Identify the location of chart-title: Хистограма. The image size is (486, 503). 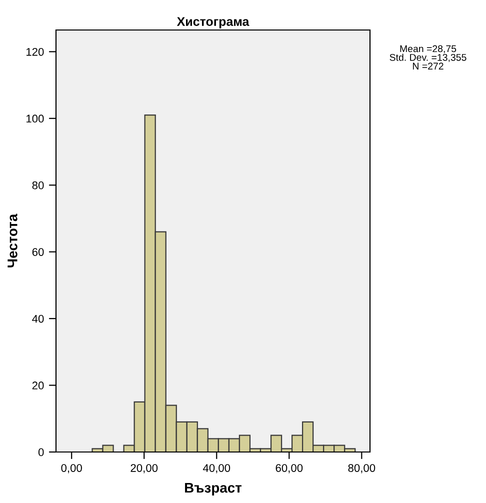
(213, 22).